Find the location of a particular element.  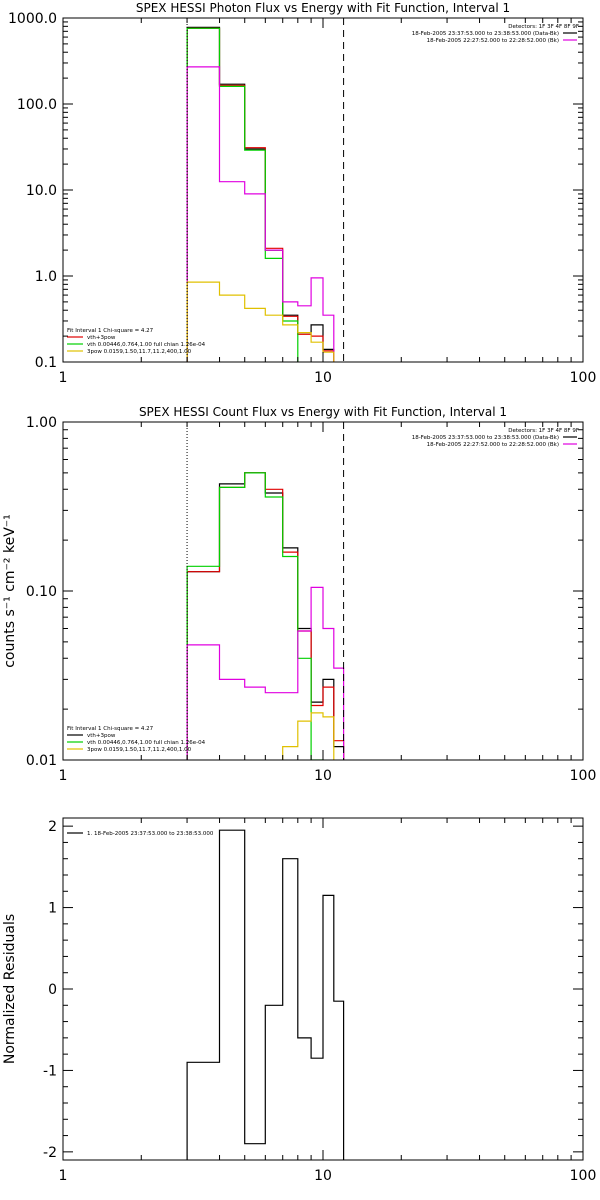

y-tick-label: 0.1 is located at coordinates (46, 363).